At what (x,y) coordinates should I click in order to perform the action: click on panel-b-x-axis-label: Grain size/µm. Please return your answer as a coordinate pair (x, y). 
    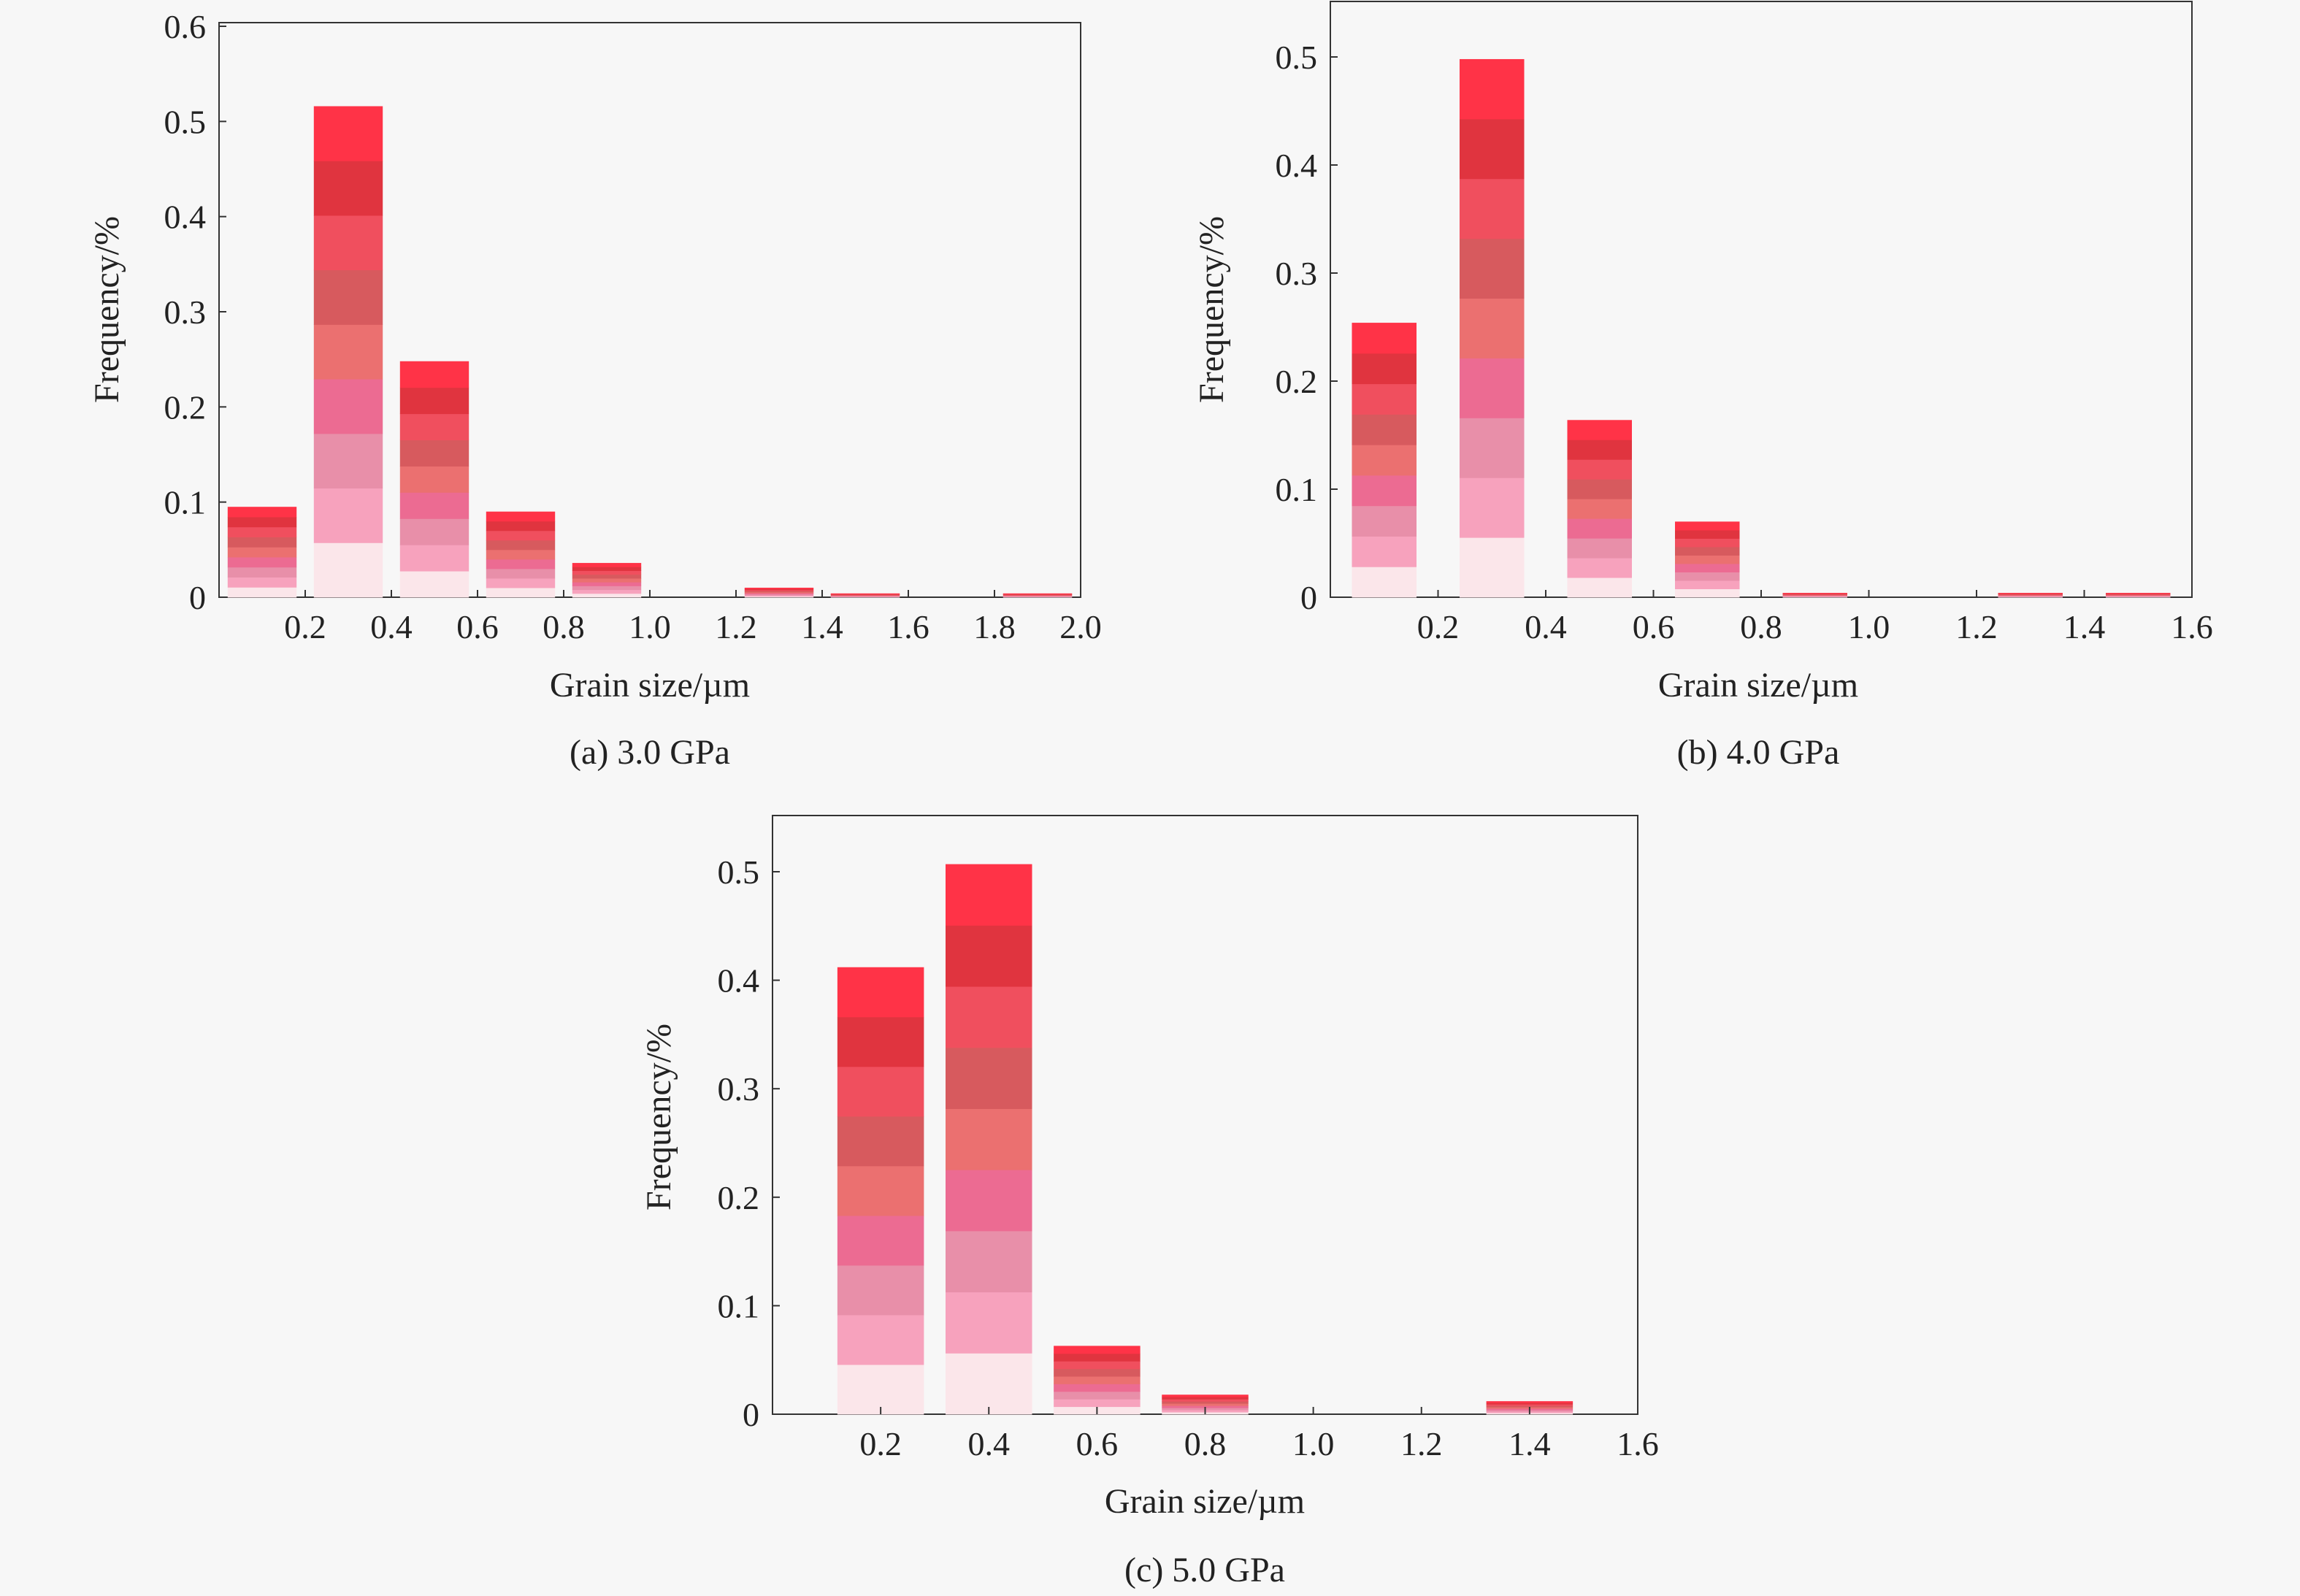
    Looking at the image, I should click on (1758, 685).